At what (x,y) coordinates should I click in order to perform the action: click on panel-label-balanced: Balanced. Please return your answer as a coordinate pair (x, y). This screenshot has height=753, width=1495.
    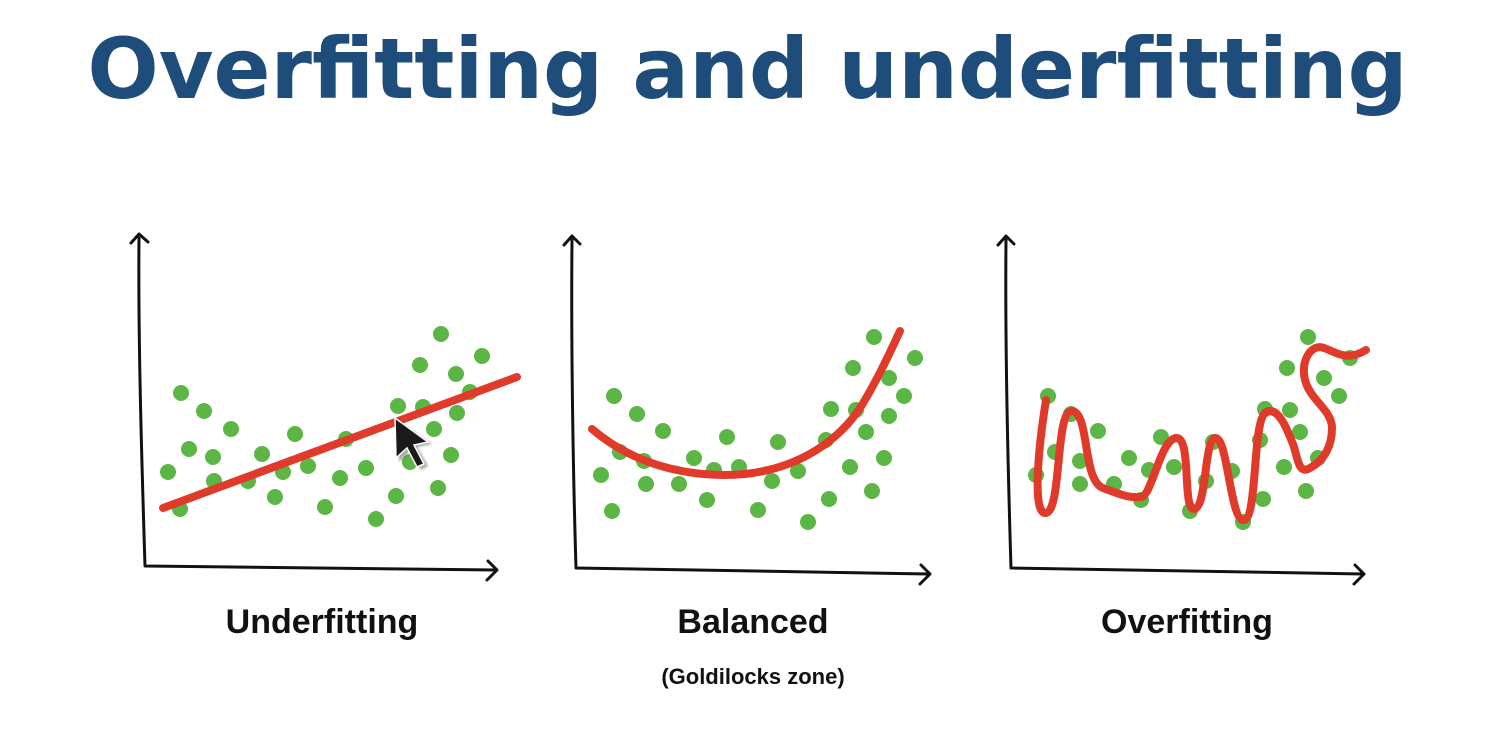
    Looking at the image, I should click on (753, 622).